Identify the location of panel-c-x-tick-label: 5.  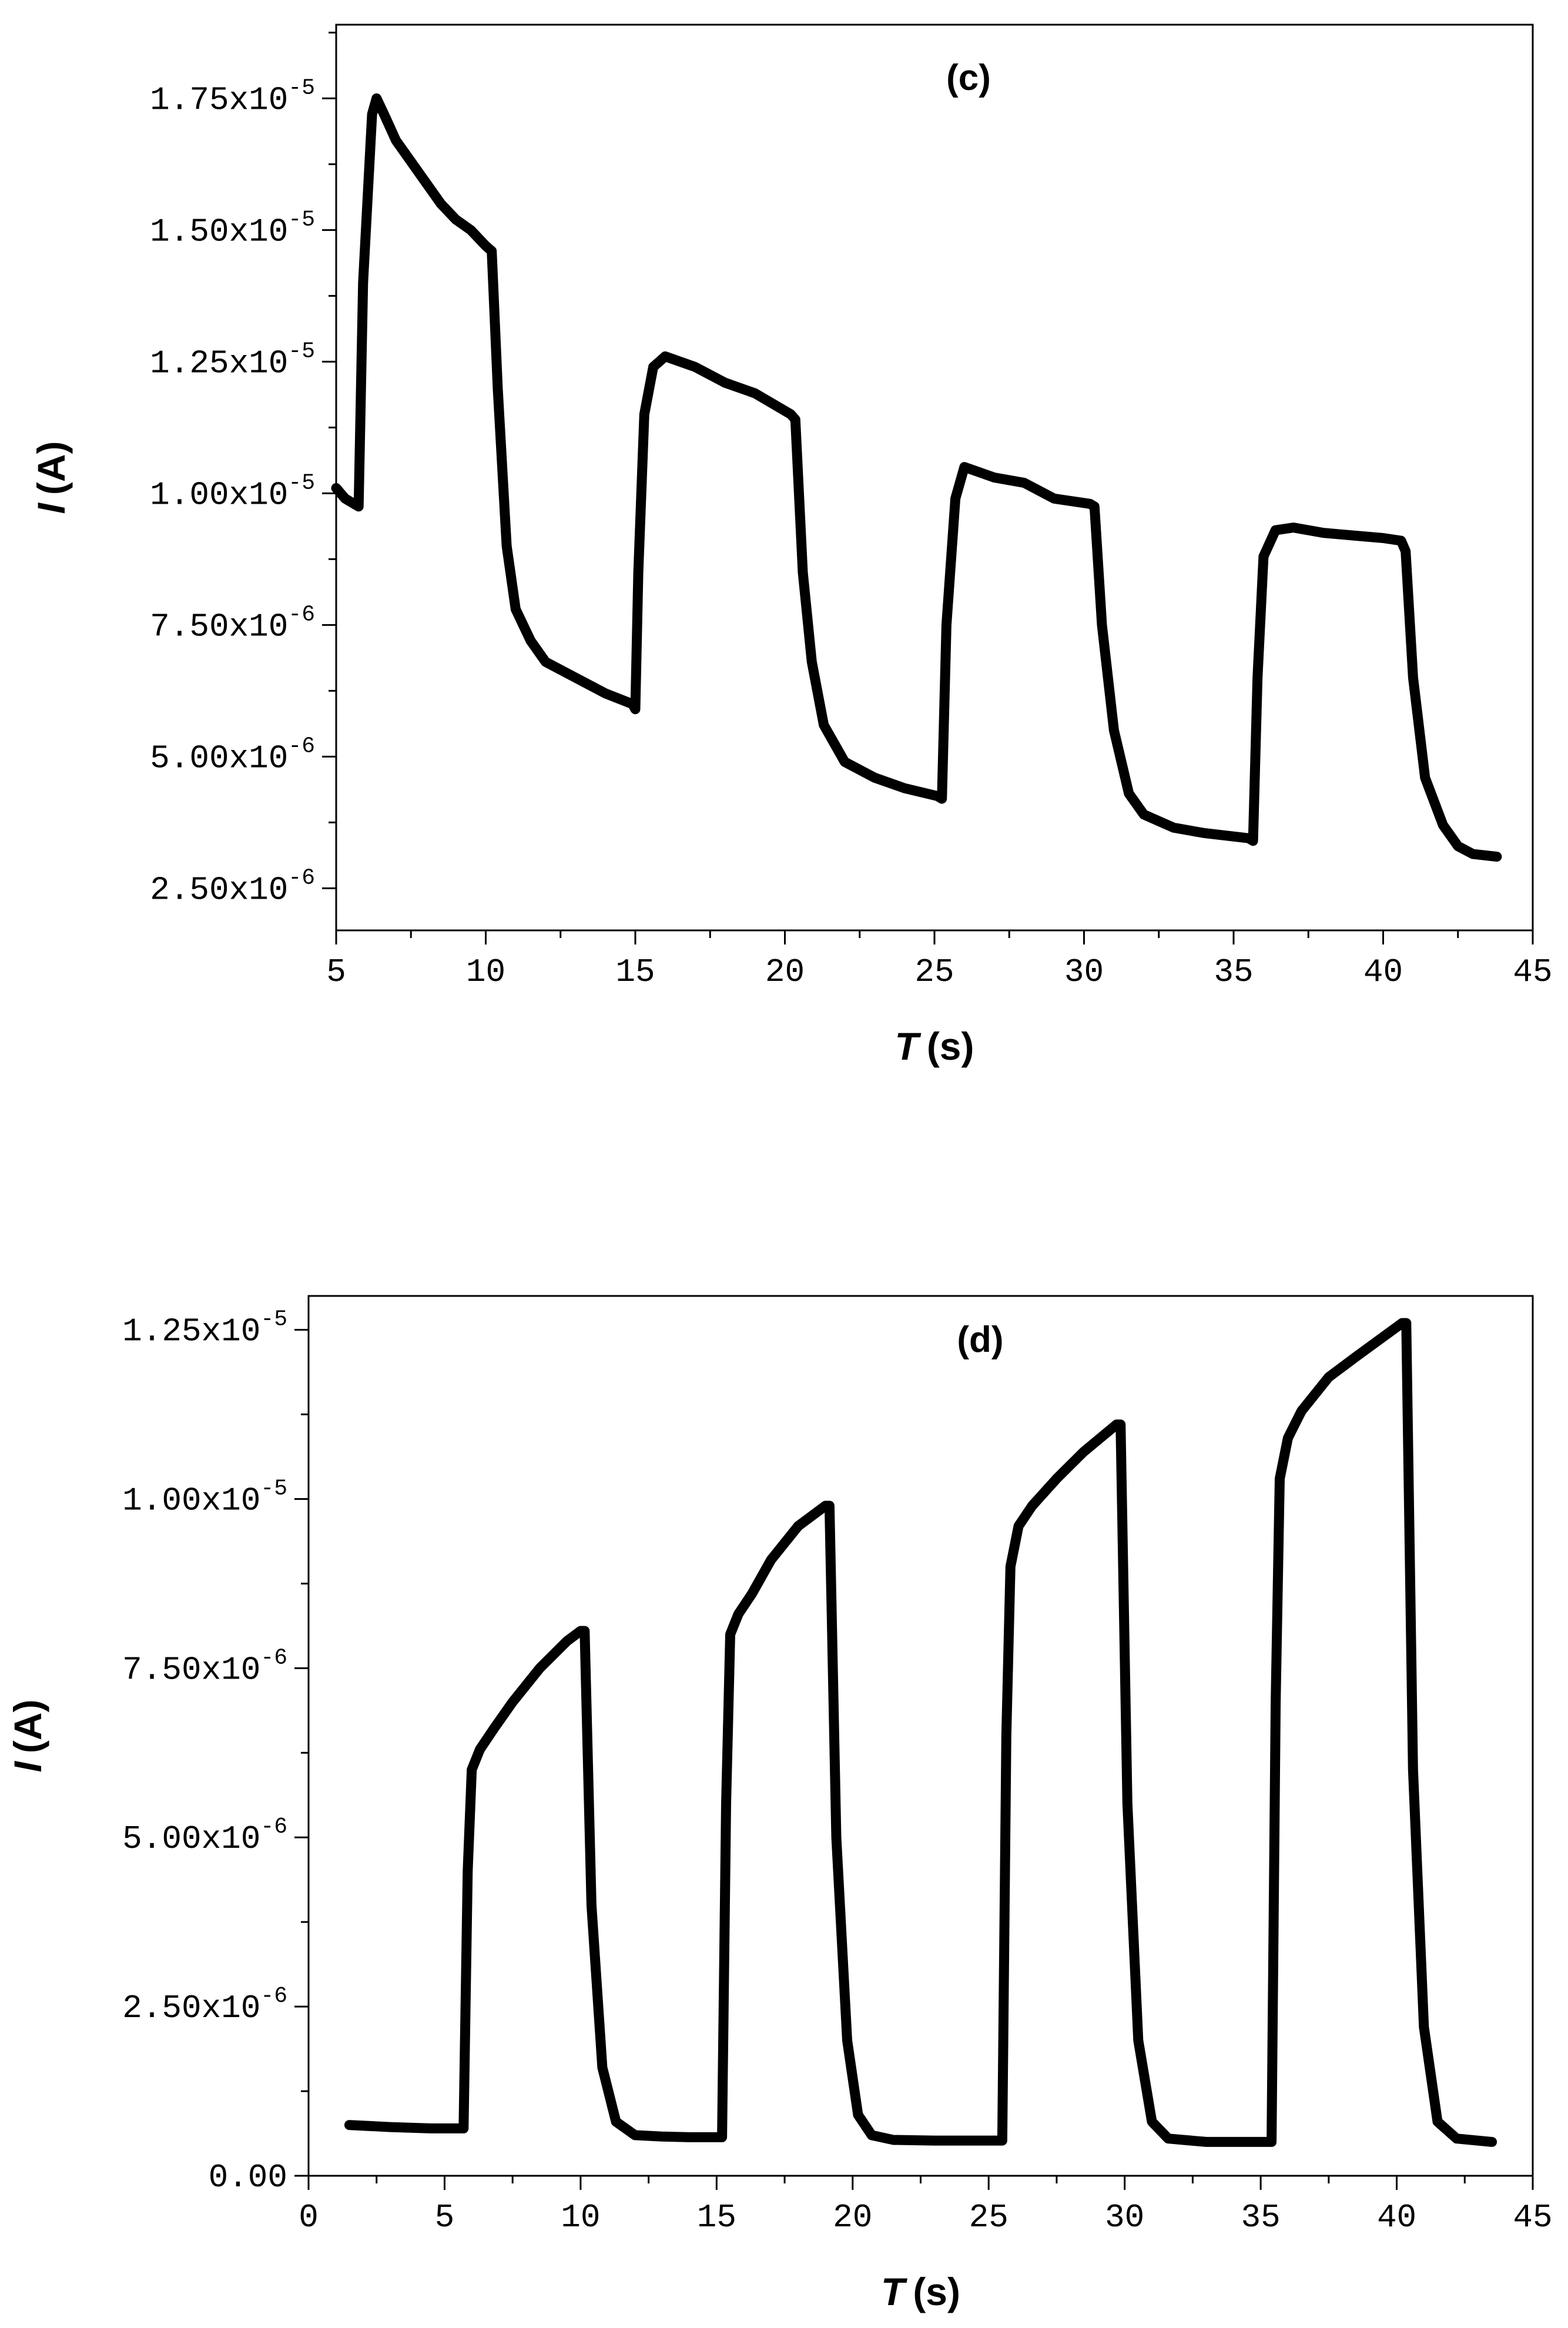
(336, 972).